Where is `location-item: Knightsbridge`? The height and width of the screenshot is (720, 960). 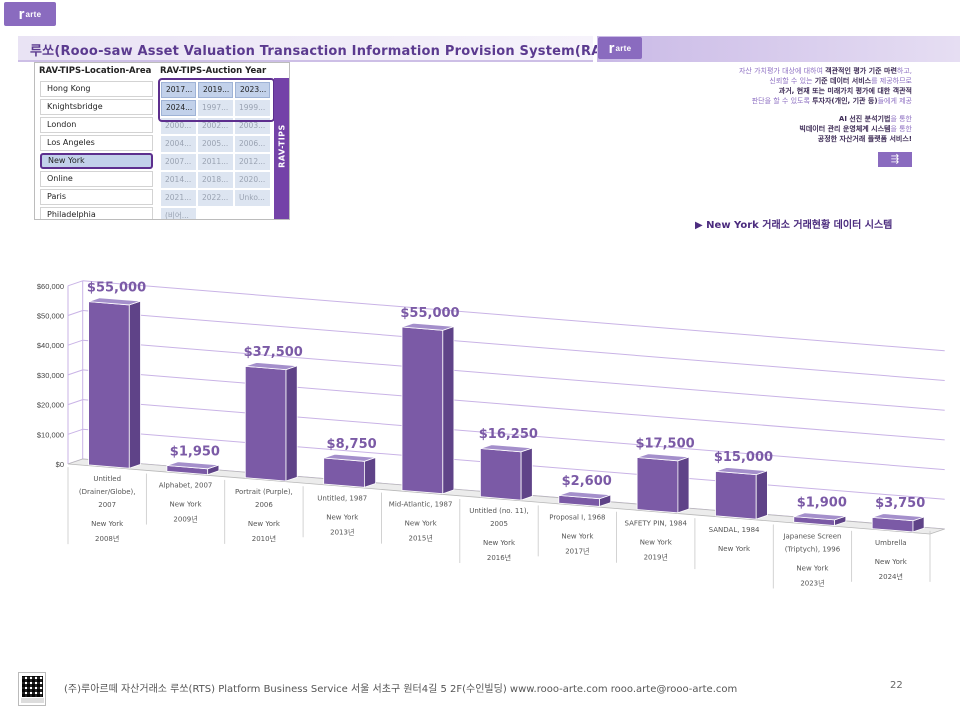 location-item: Knightsbridge is located at coordinates (96, 107).